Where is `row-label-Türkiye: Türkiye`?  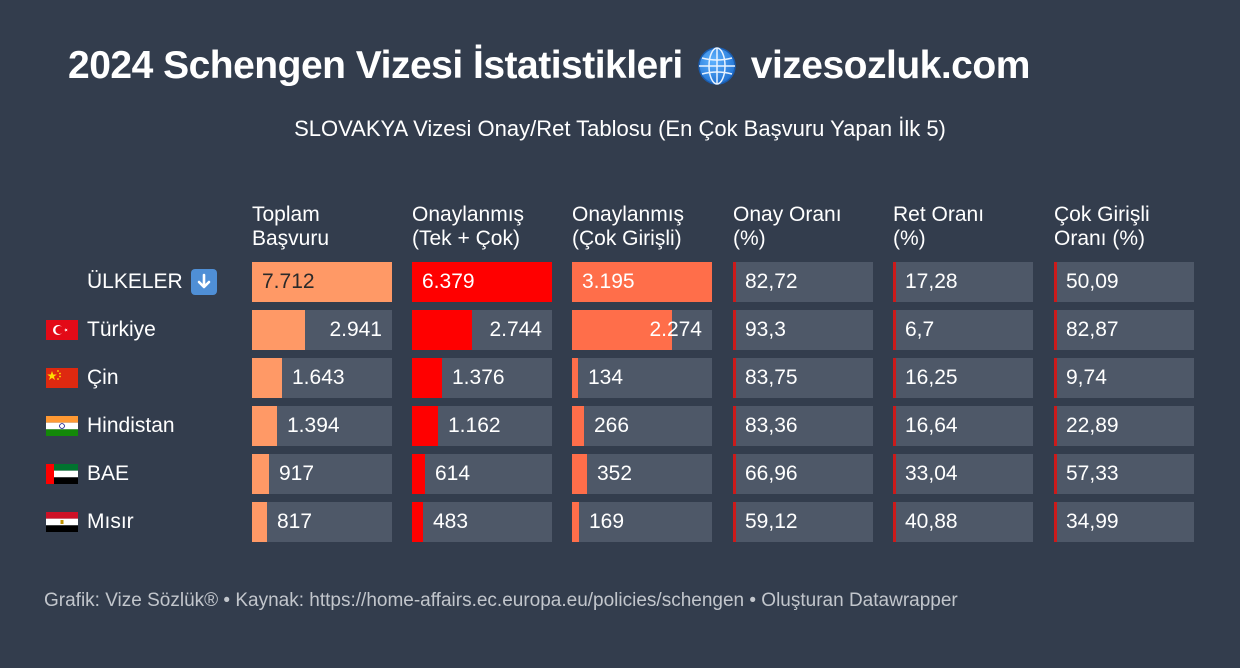 row-label-Türkiye: Türkiye is located at coordinates (101, 330).